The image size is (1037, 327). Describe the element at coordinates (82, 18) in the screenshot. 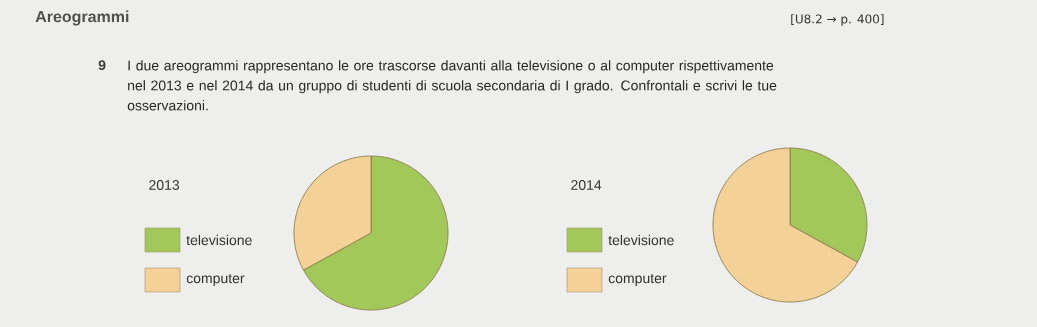

I see `text: Areogrammi` at that location.